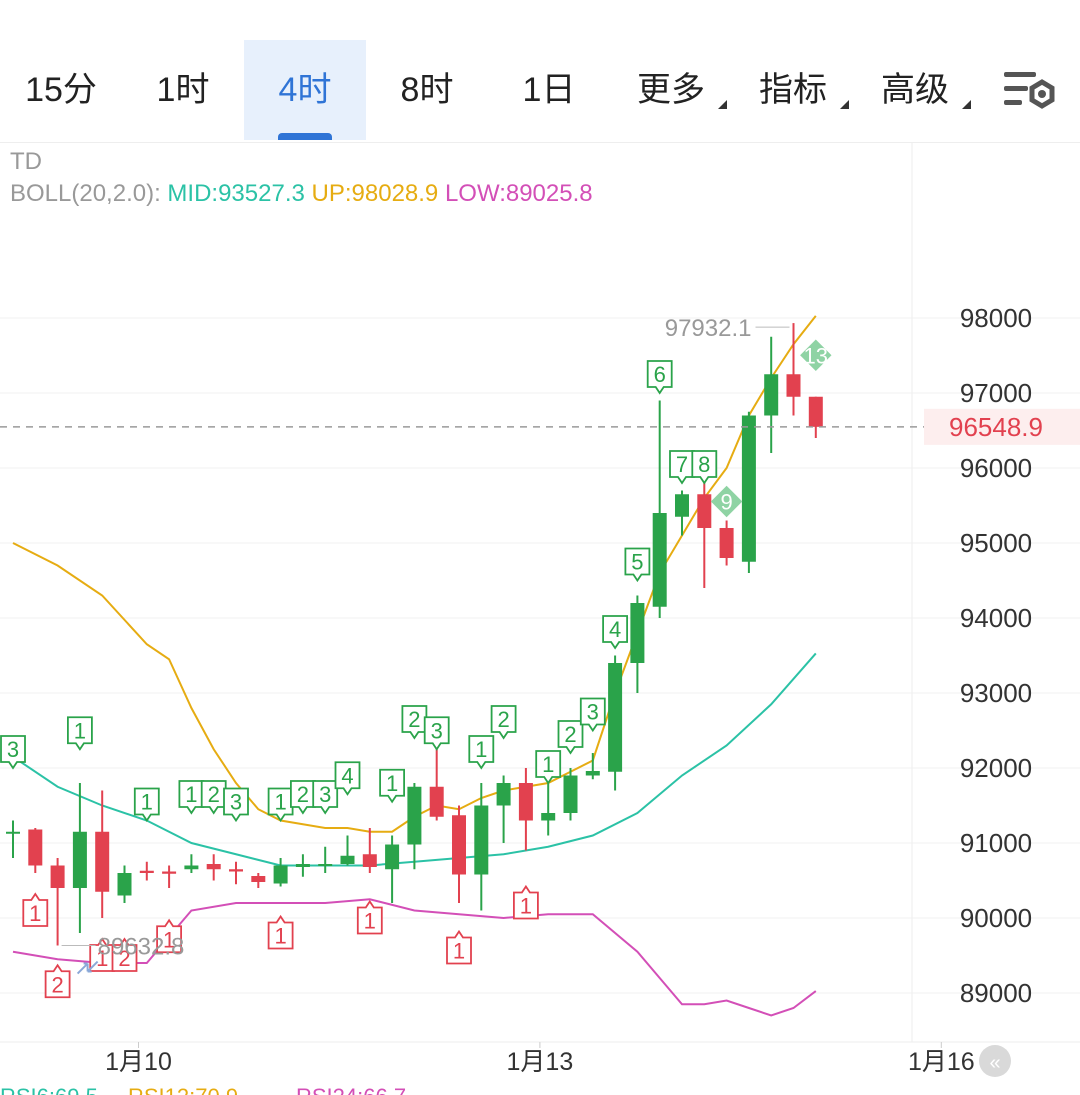 The width and height of the screenshot is (1080, 1095). I want to click on timeframe-toolbar: 15分 1时 4时 8时 1日 更多 指标 高级, so click(540, 71).